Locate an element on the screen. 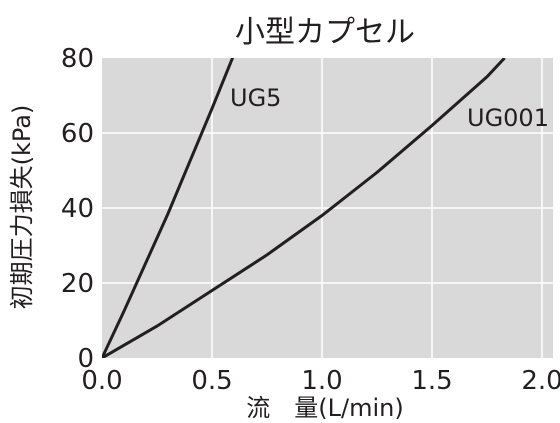 Image resolution: width=560 pixels, height=423 pixels. y-tick-label: 40 is located at coordinates (77, 209).